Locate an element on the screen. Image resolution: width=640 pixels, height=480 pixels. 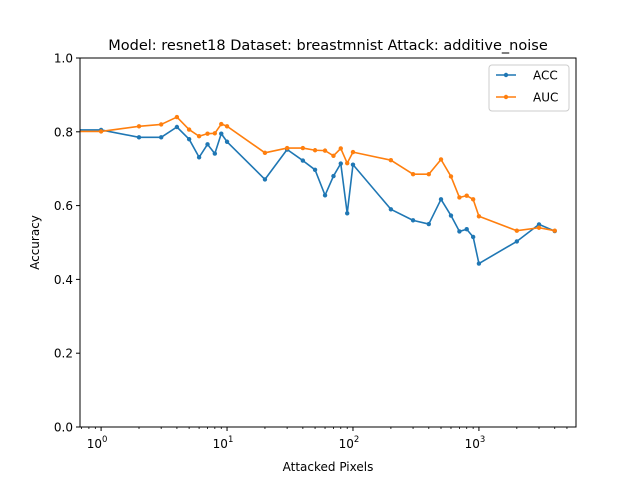
x-tick-label: 10¹ is located at coordinates (223, 443).